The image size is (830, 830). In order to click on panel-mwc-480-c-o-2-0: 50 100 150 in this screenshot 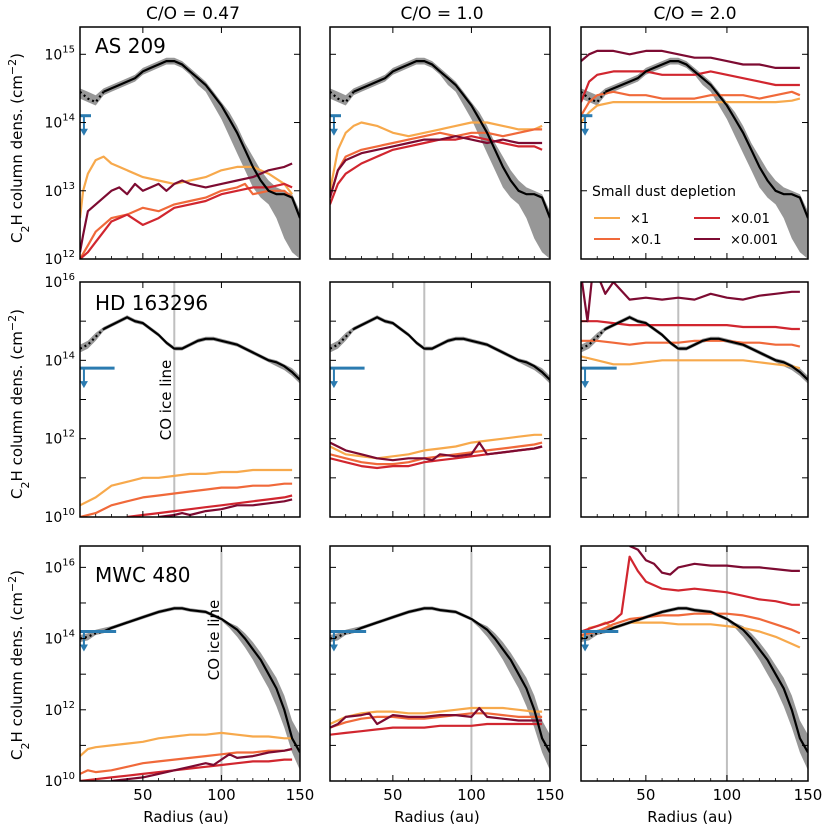, I will do `click(701, 674)`.